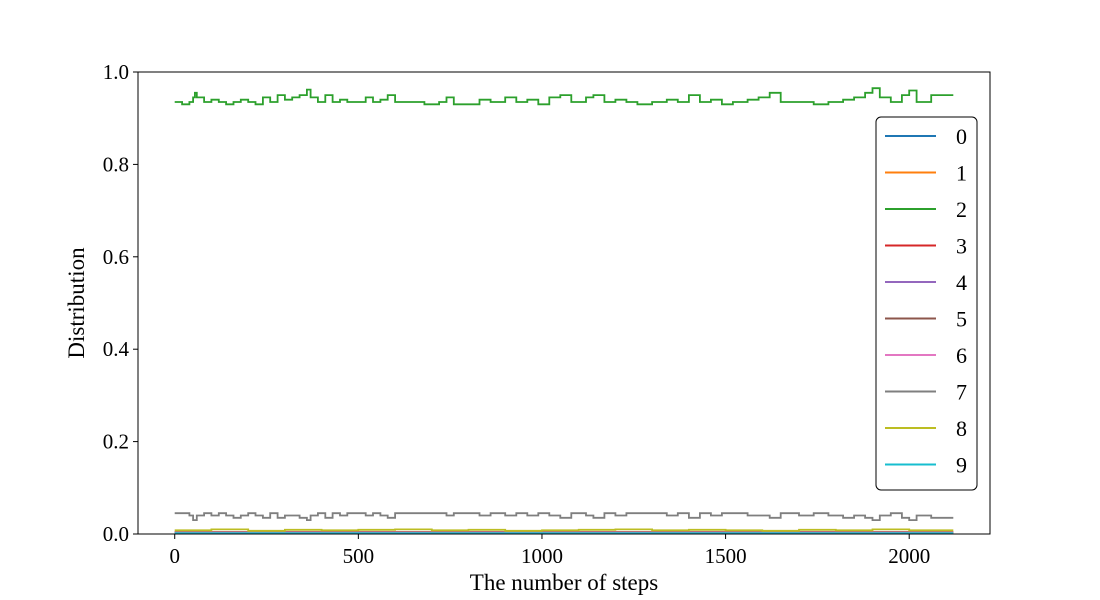  Describe the element at coordinates (174, 556) in the screenshot. I see `x-tick-label: 0` at that location.